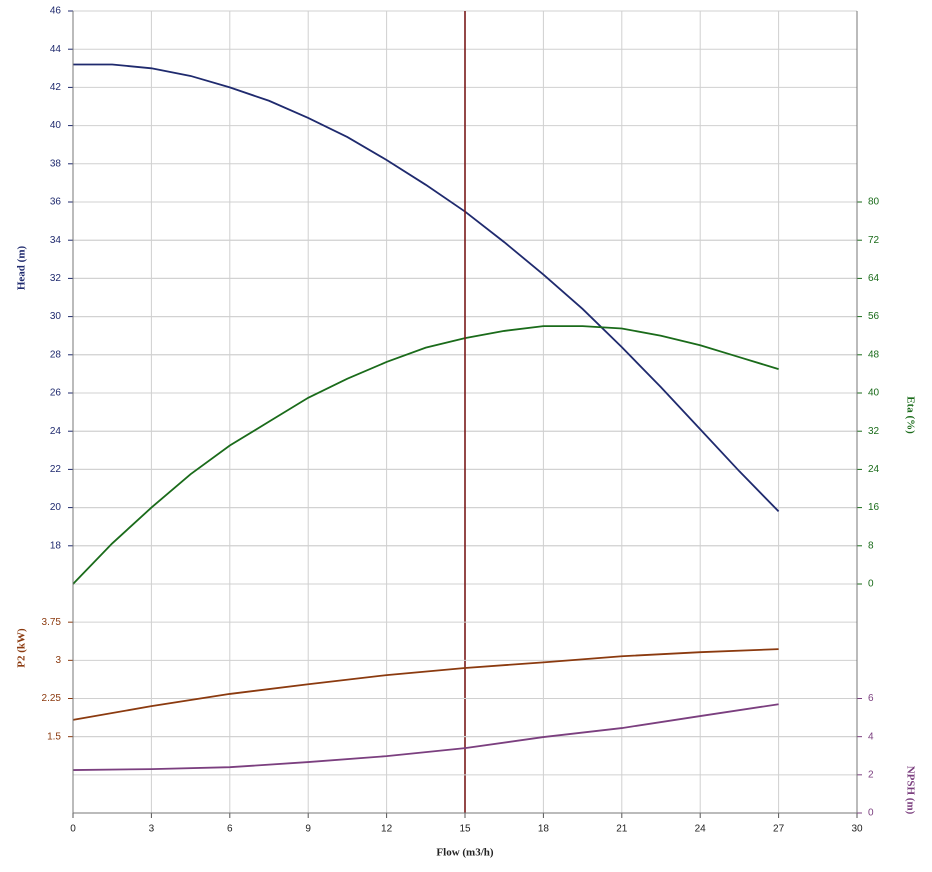 The width and height of the screenshot is (932, 872). What do you see at coordinates (56, 507) in the screenshot?
I see `y-tick-label: 20` at bounding box center [56, 507].